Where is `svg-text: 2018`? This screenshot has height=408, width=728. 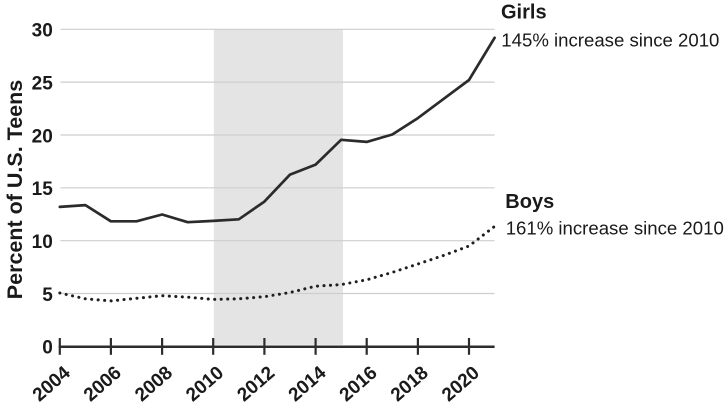
svg-text: 2018 is located at coordinates (410, 384).